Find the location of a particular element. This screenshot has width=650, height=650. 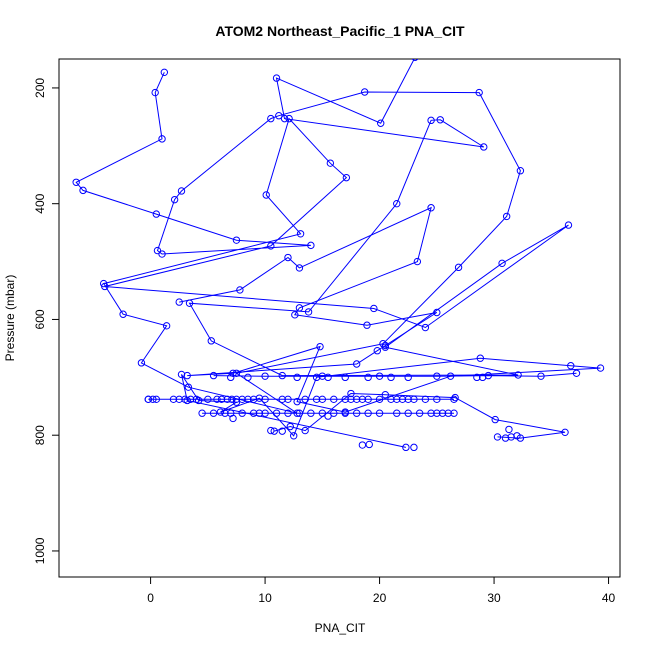

x-axis-label: PNA_CIT is located at coordinates (340, 628).